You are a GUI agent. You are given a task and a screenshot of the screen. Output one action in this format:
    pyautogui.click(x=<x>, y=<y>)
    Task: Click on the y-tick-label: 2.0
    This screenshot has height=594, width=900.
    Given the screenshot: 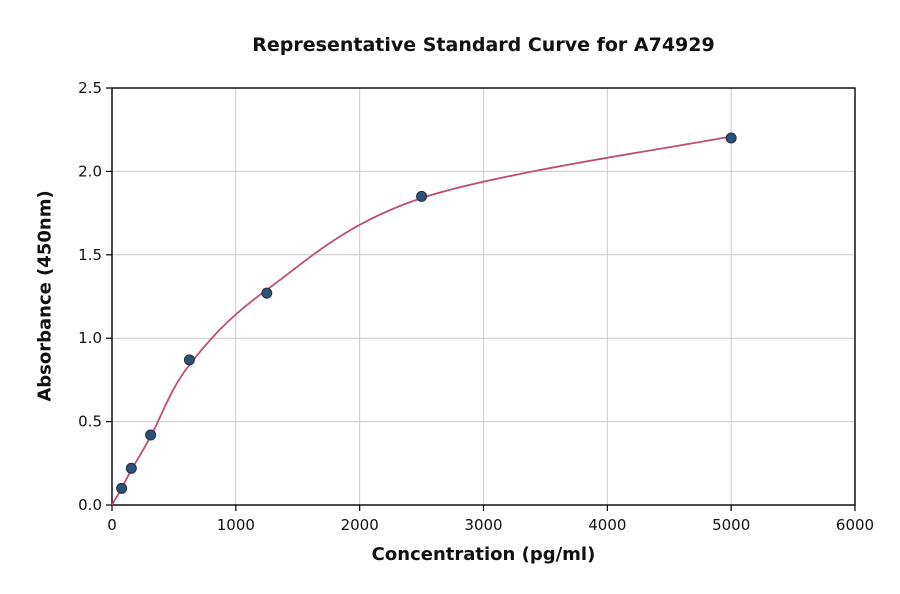 What is the action you would take?
    pyautogui.click(x=90, y=171)
    